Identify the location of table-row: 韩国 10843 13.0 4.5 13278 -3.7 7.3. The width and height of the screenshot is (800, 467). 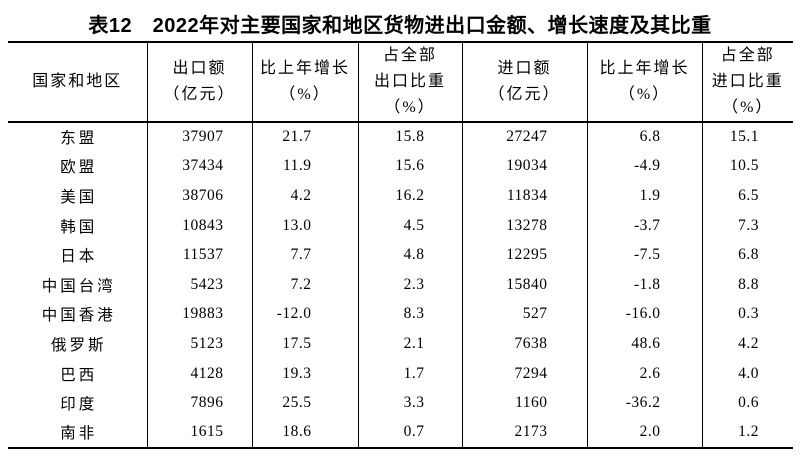
(400, 225).